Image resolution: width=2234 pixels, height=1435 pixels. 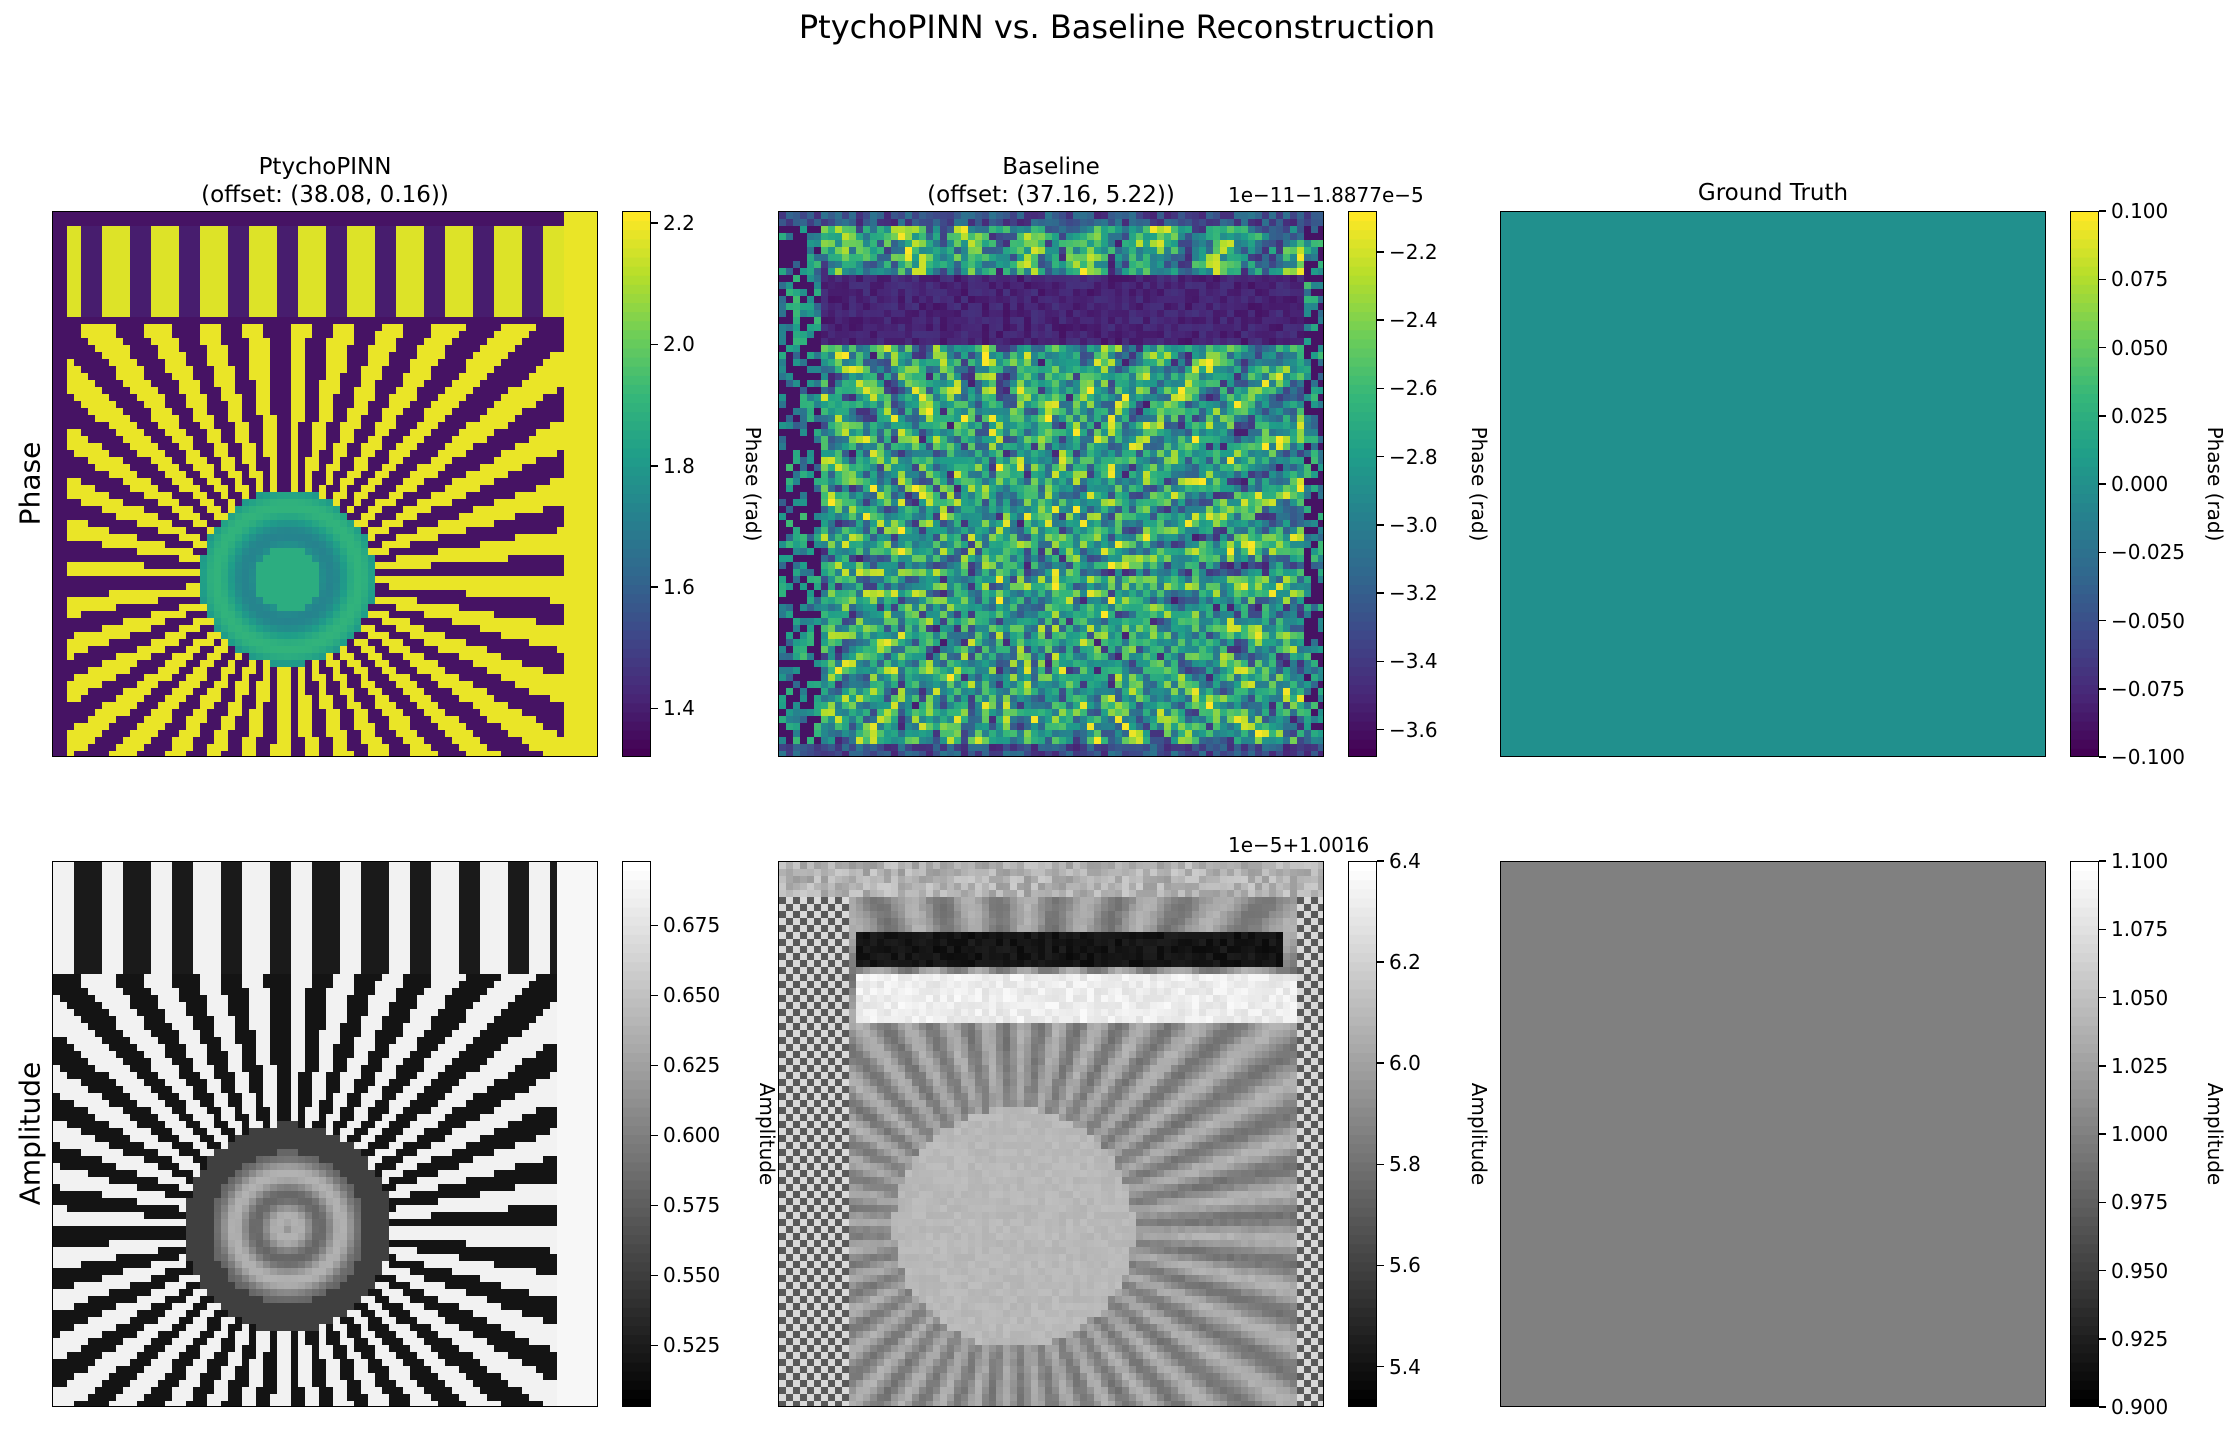 I want to click on colorbar-tick-label: 0.950, so click(x=2139, y=1271).